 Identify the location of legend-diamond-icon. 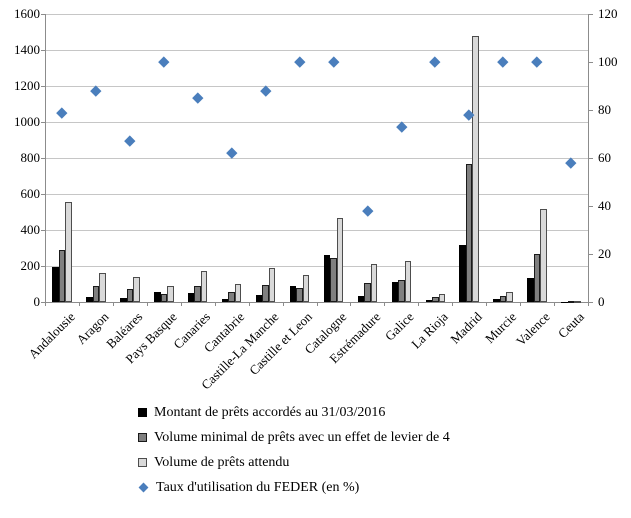
(143, 487).